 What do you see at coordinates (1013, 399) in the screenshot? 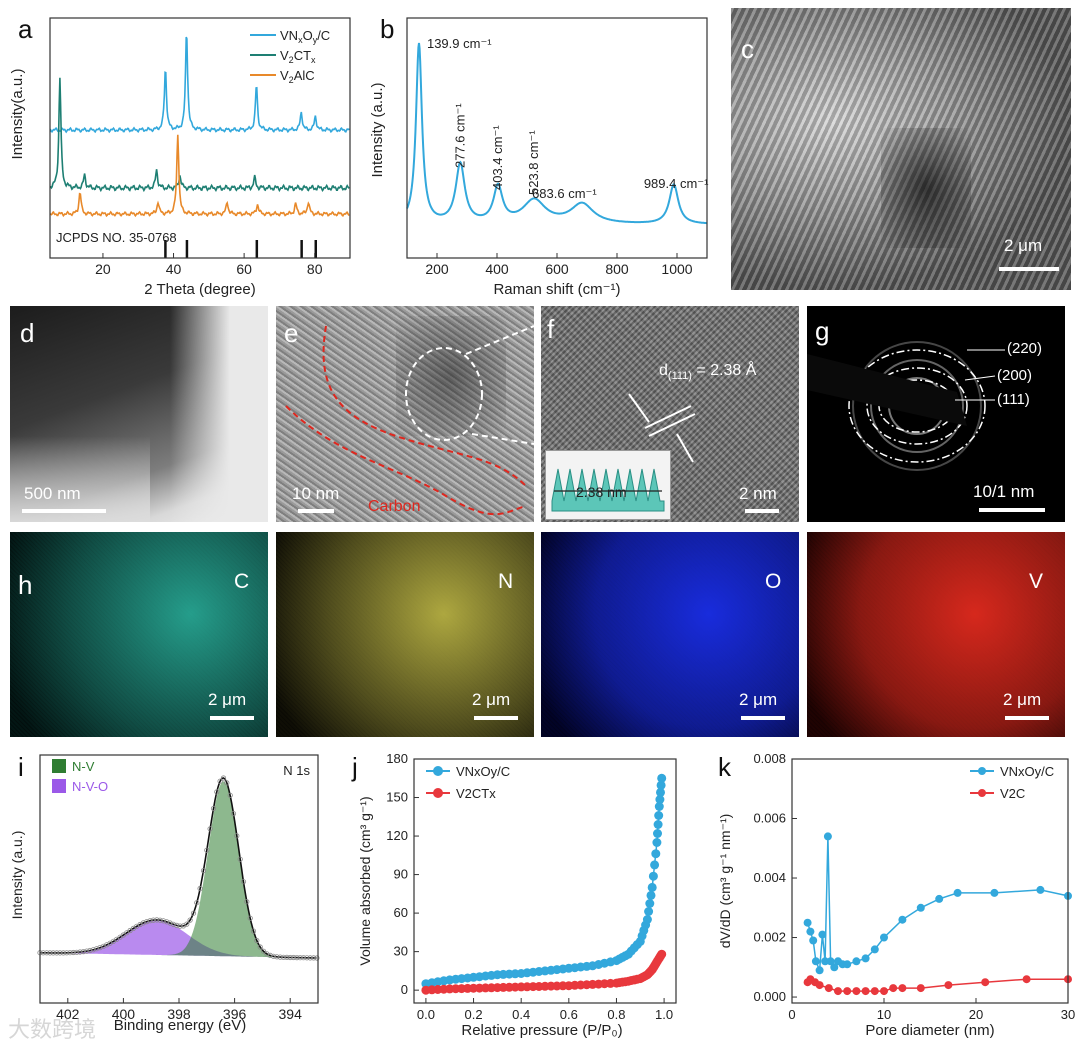
I see `ring-label-111: (111)` at bounding box center [1013, 399].